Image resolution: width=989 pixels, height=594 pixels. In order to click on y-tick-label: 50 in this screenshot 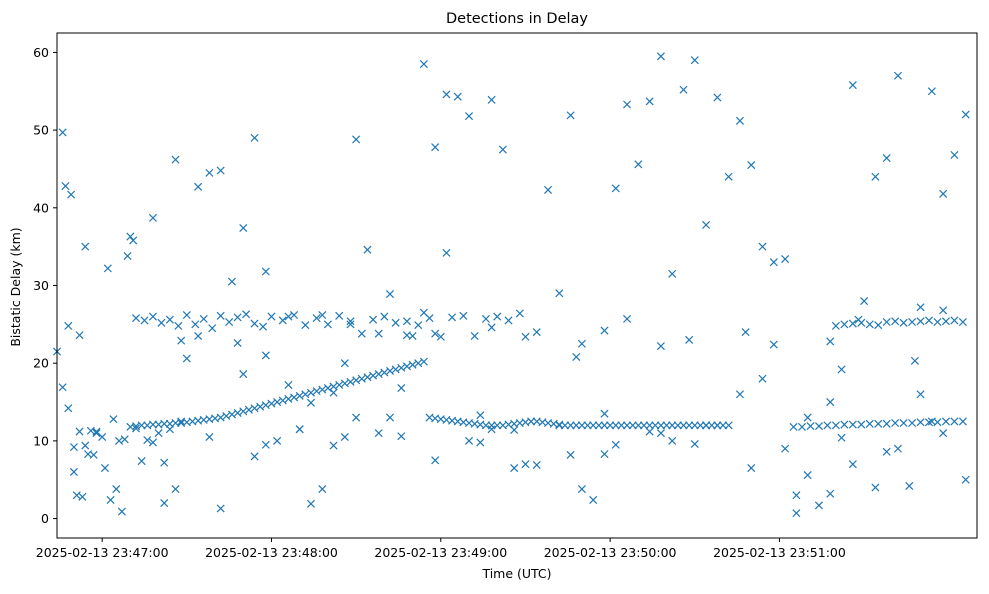, I will do `click(41, 130)`.